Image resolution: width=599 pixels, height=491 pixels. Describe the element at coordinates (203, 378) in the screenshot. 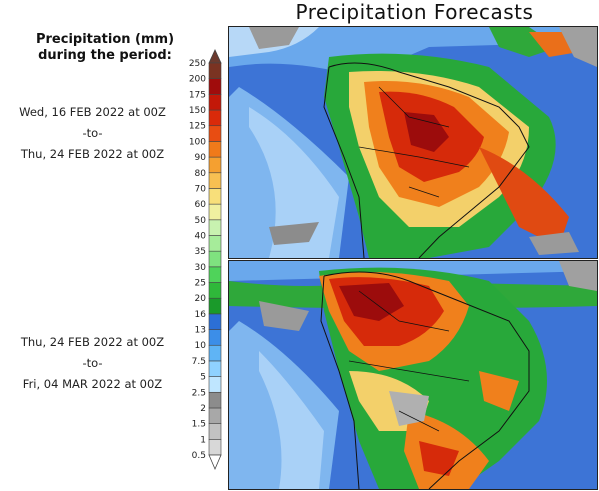

I see `colorbar-tick-label: 5` at that location.